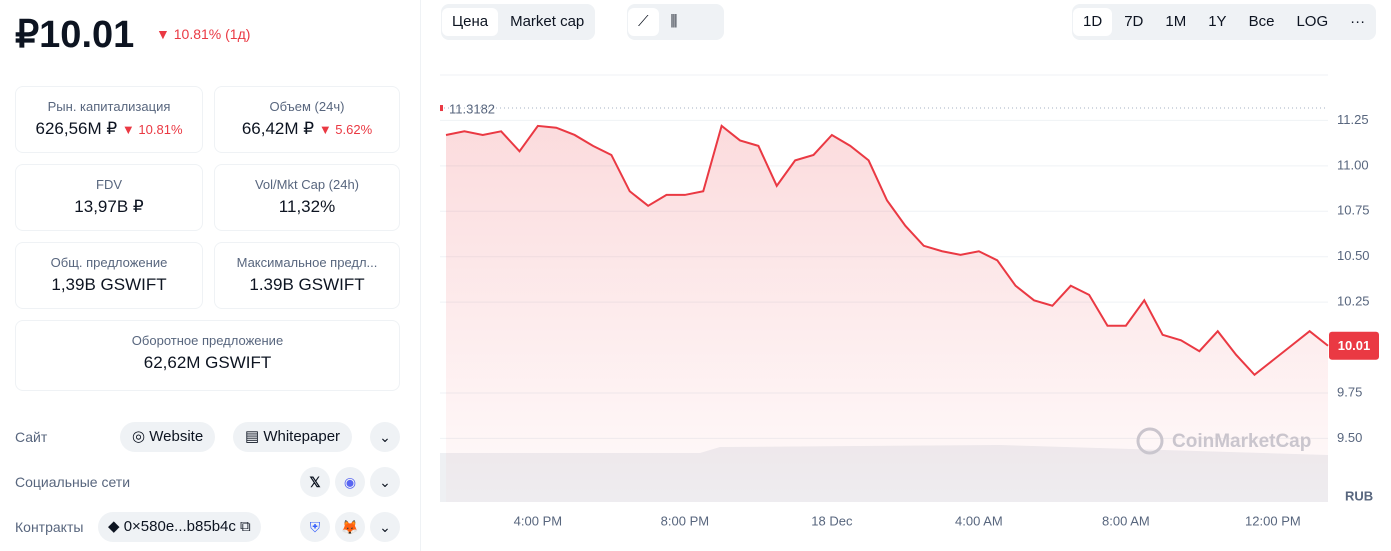  What do you see at coordinates (1261, 21) in the screenshot?
I see `range: Все` at bounding box center [1261, 21].